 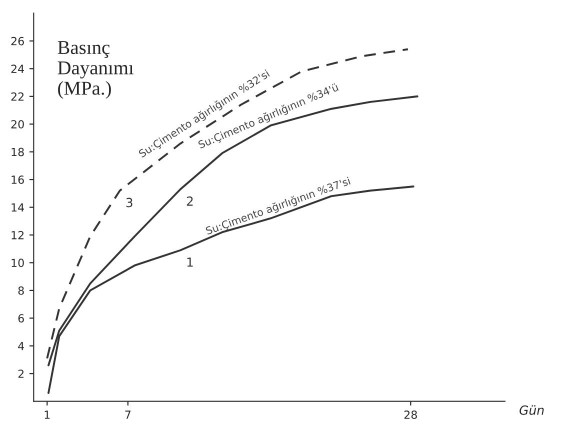 I want to click on y-tick-label: 8, so click(x=21, y=290).